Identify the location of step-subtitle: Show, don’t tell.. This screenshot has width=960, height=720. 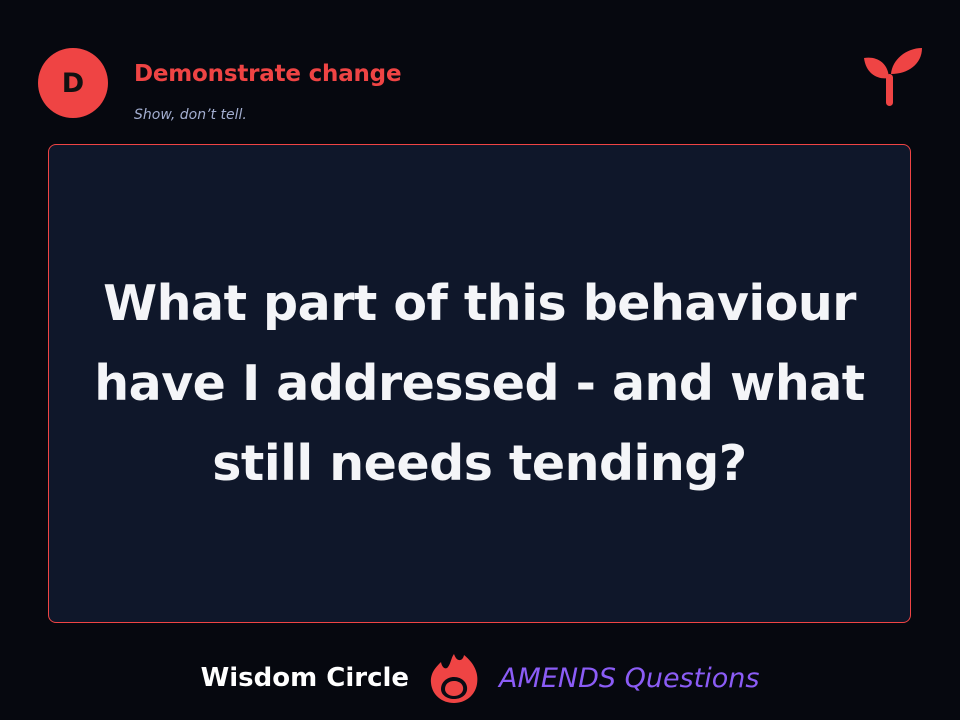
(190, 115).